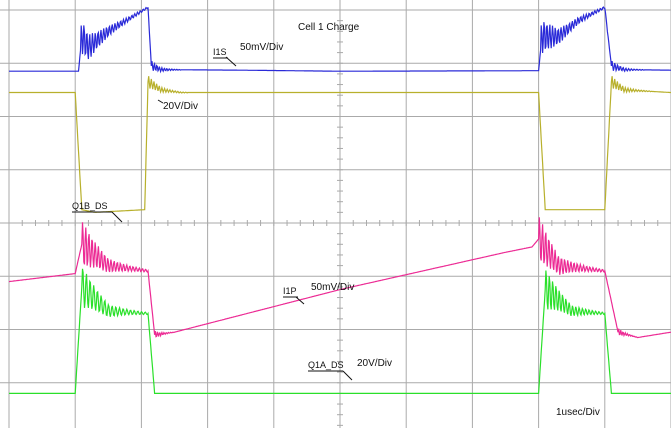 The image size is (671, 428). I want to click on i1p-scale-label: 50mV/Div, so click(332, 287).